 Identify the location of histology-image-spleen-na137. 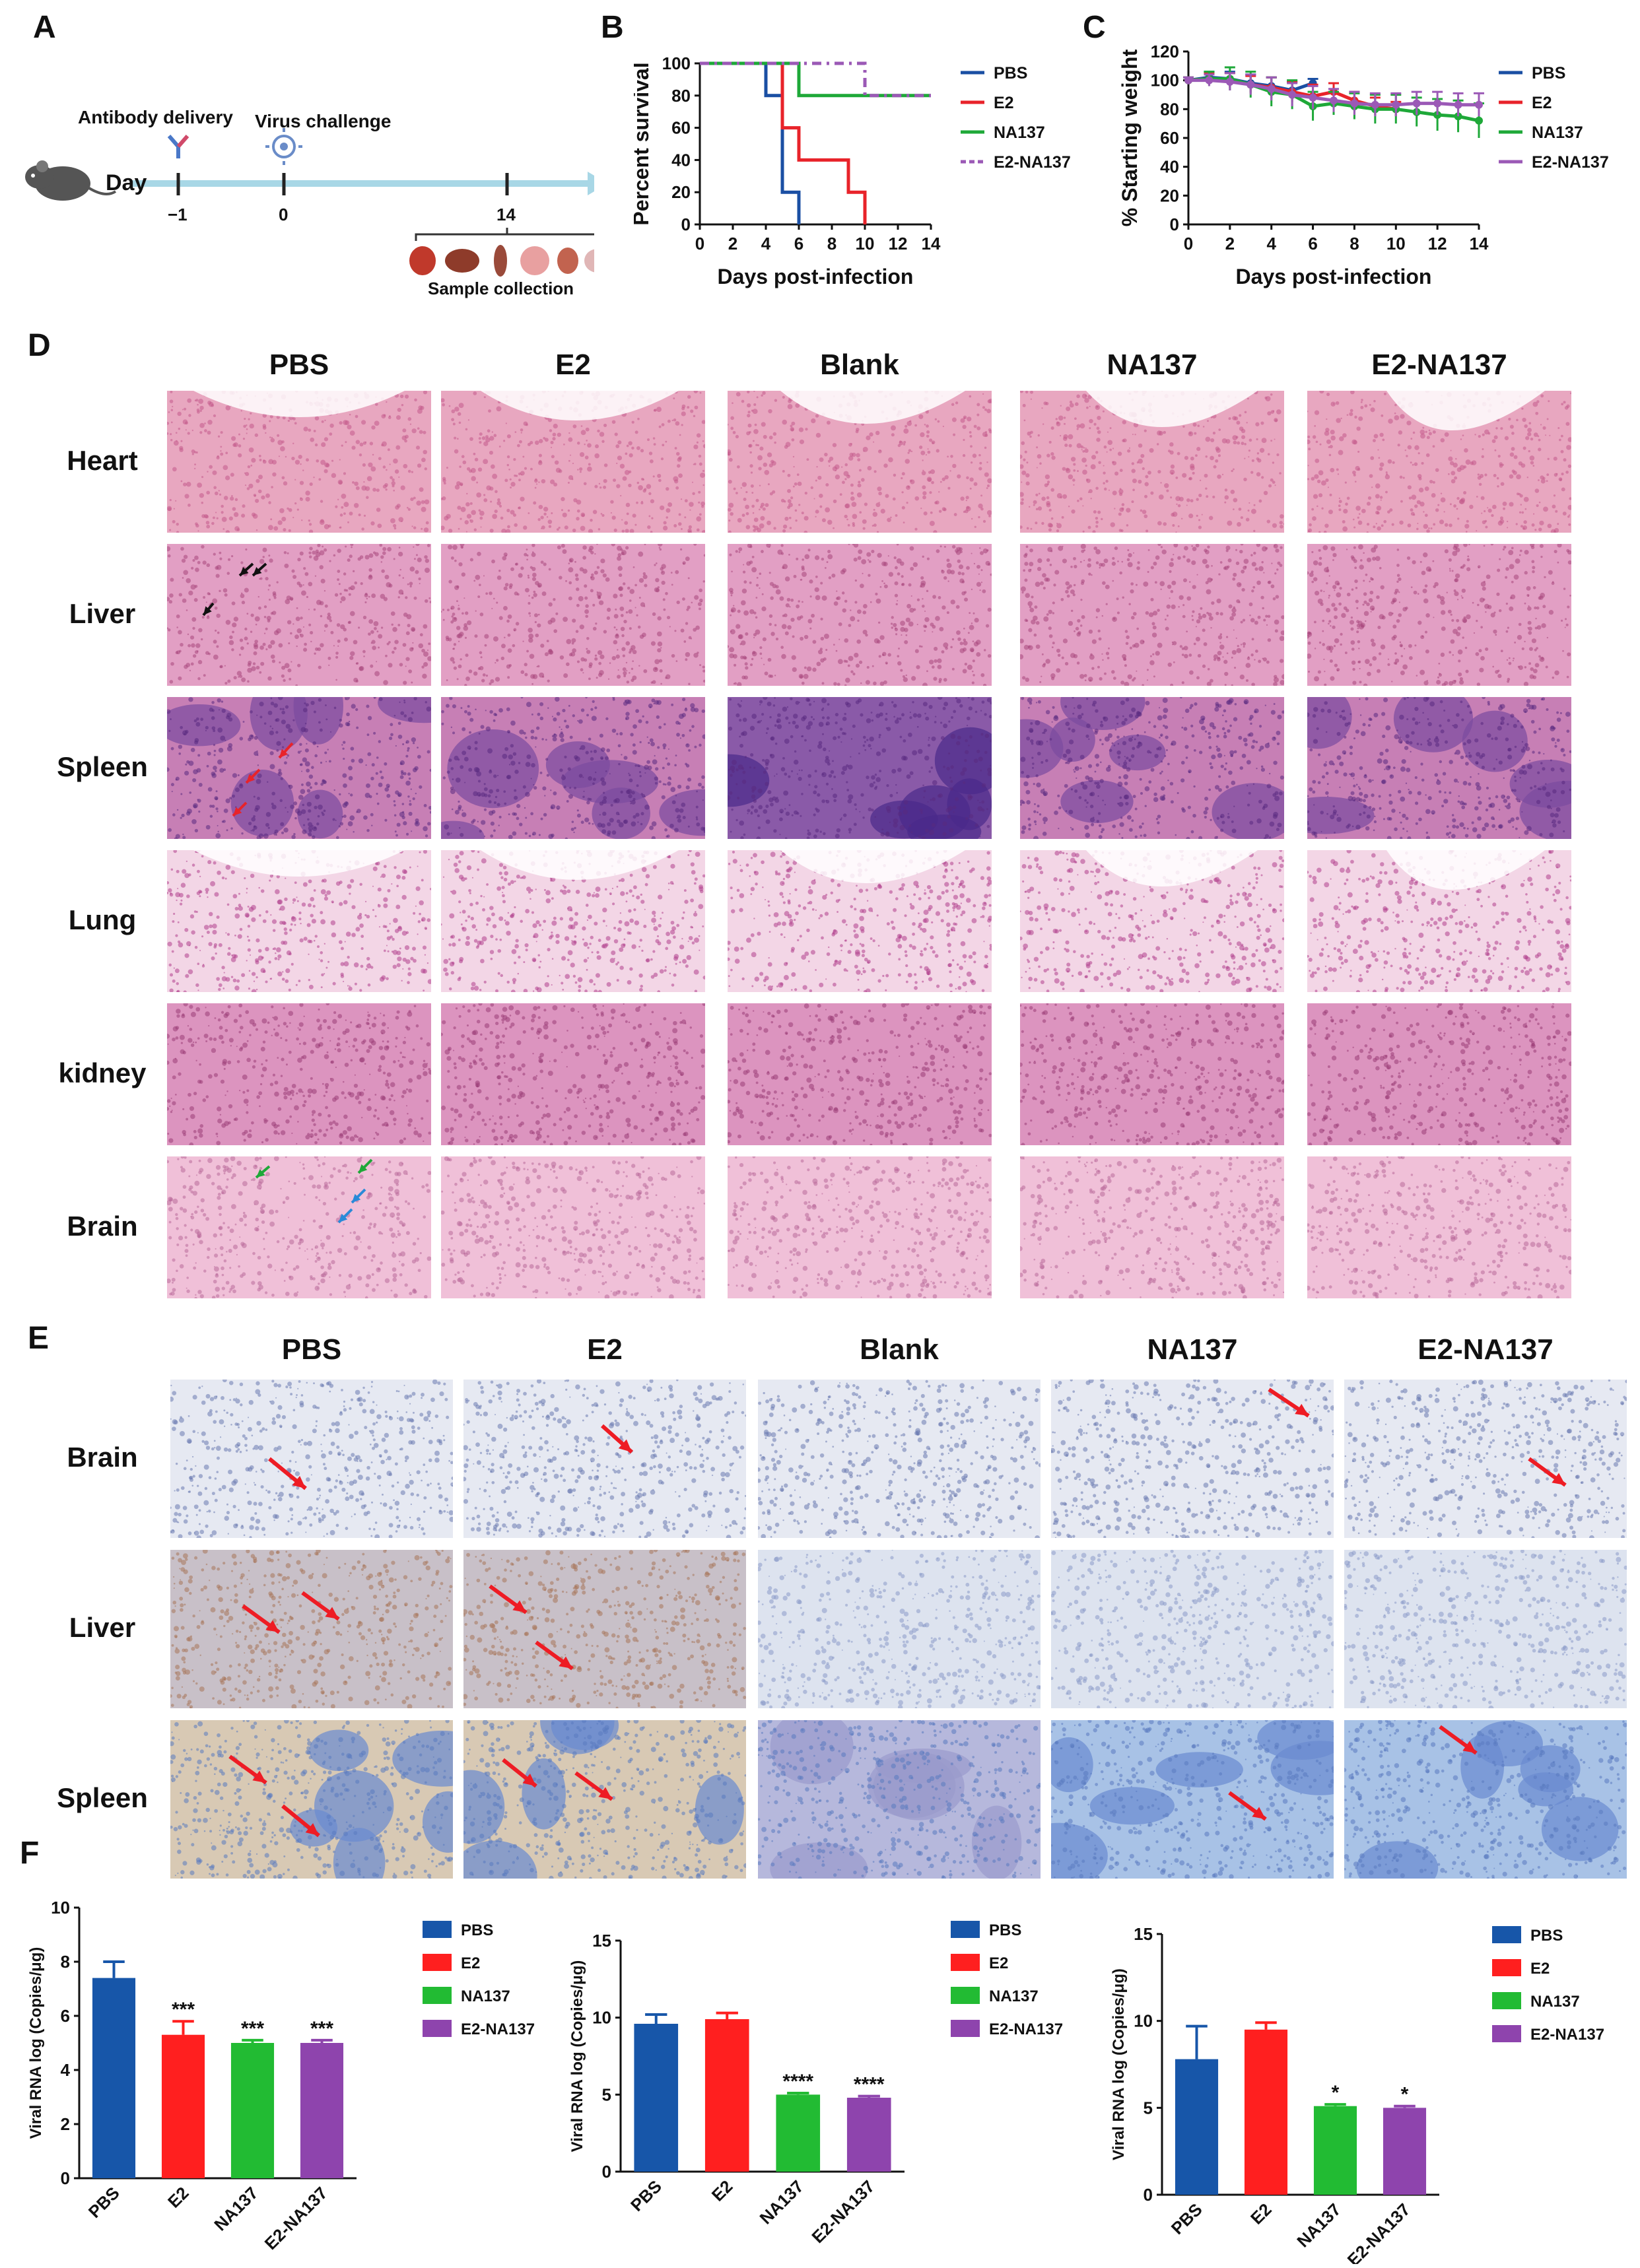
(1152, 768).